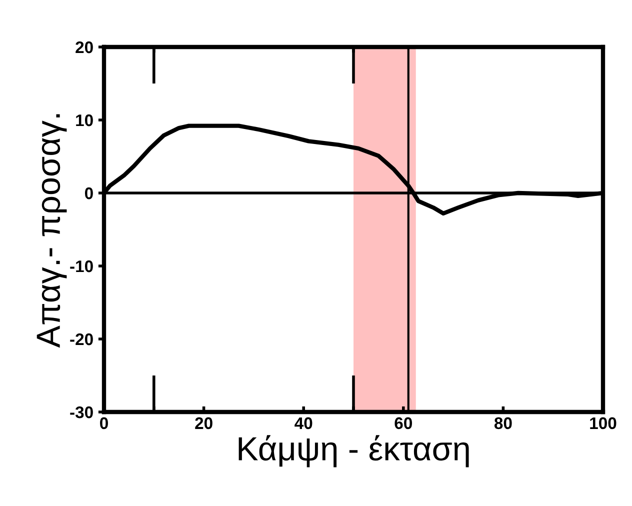 Image resolution: width=632 pixels, height=506 pixels. What do you see at coordinates (603, 423) in the screenshot?
I see `x-tick-label: 100` at bounding box center [603, 423].